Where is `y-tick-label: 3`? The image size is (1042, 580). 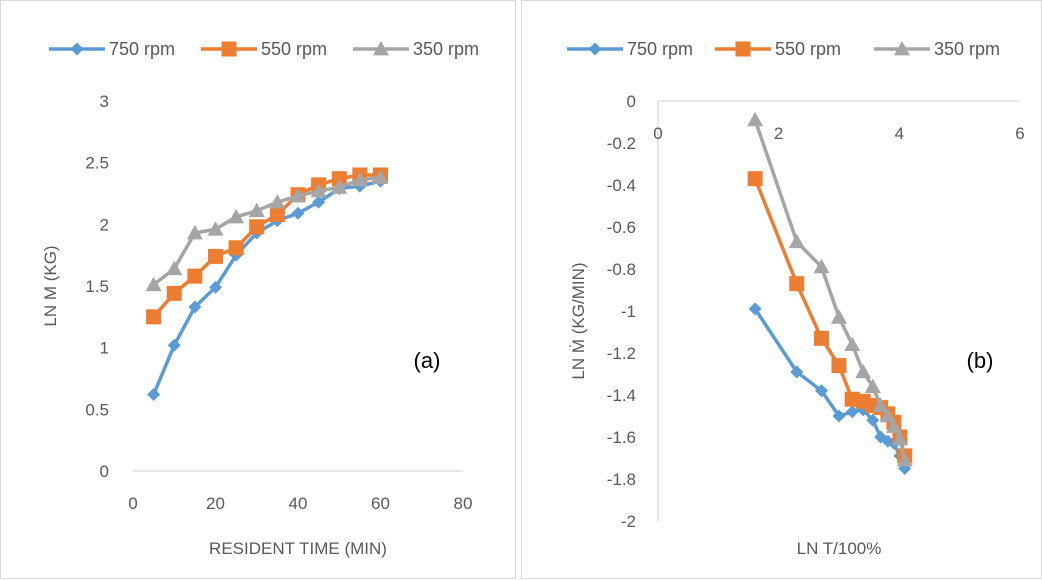
y-tick-label: 3 is located at coordinates (104, 101).